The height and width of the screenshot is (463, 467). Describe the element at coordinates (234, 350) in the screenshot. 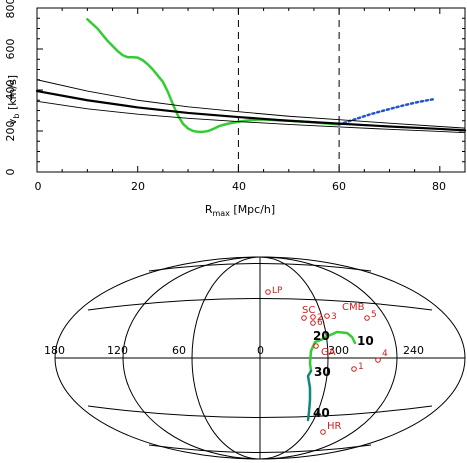

I see `longitude-labels: 180 120 60 0 300 240` at that location.